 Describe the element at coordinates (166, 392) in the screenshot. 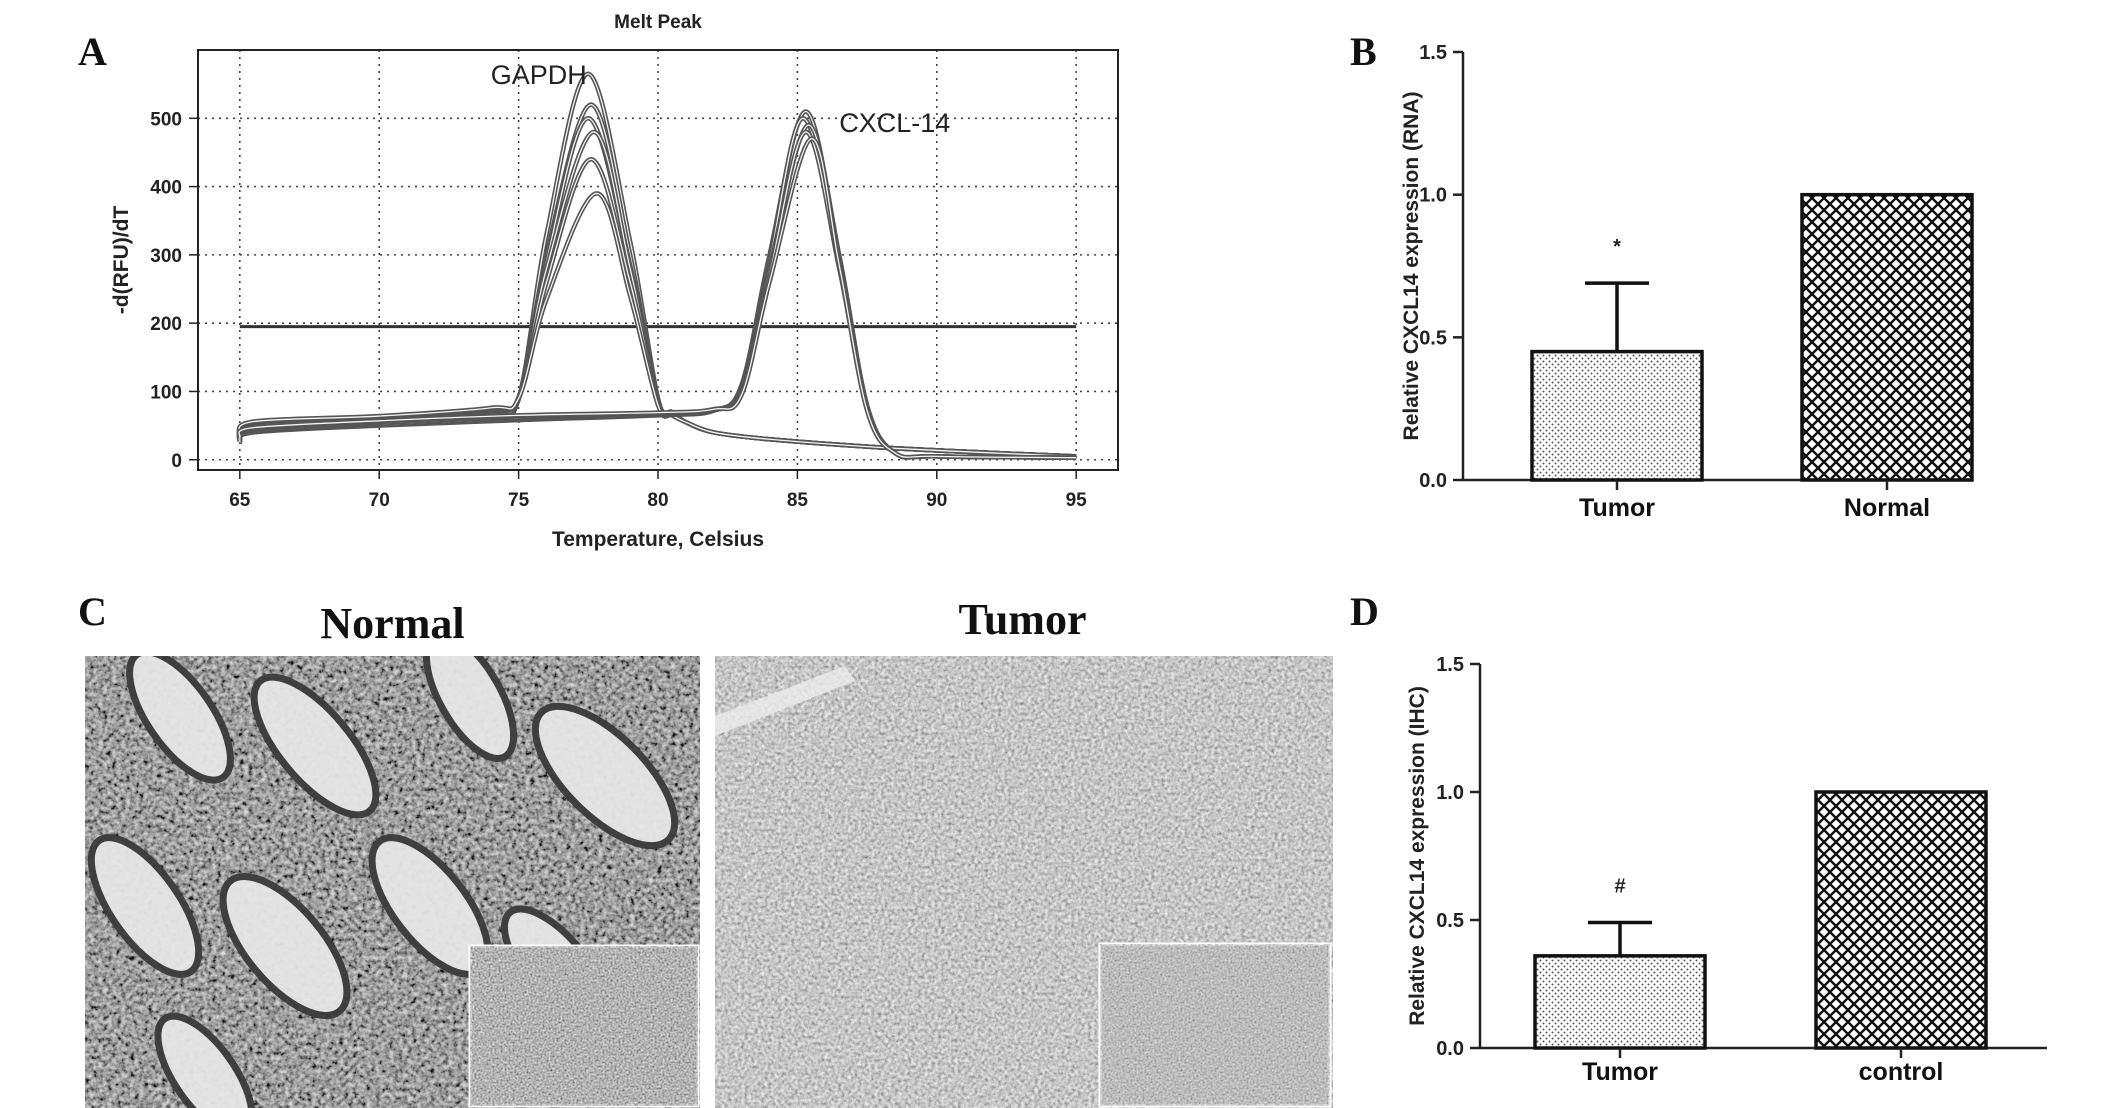

I see `y-tick-label: 100` at that location.